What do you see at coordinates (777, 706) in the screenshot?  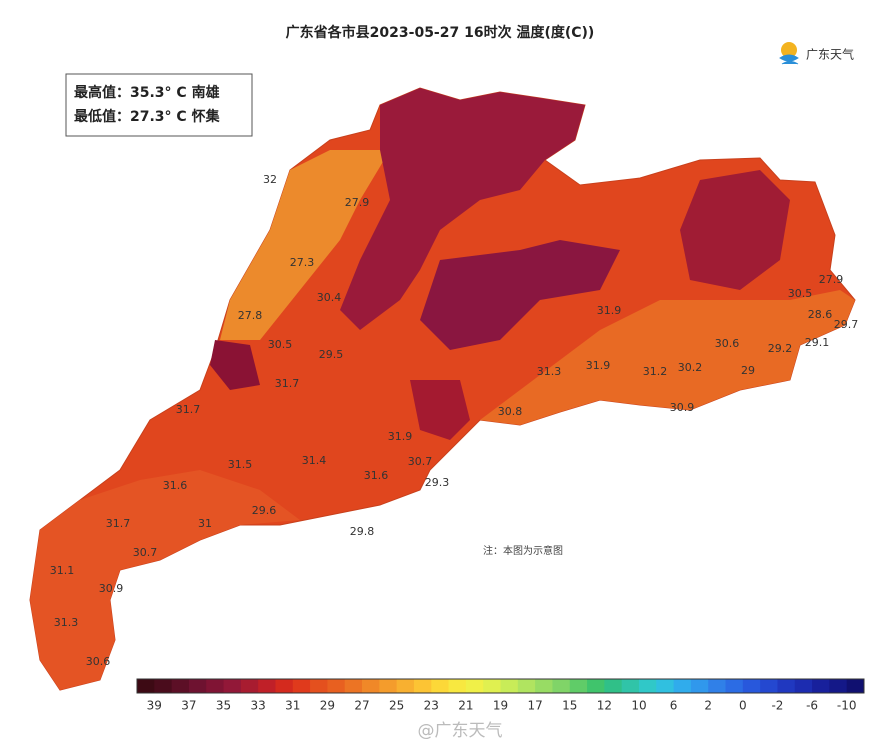 I see `colorbar-label: -2` at bounding box center [777, 706].